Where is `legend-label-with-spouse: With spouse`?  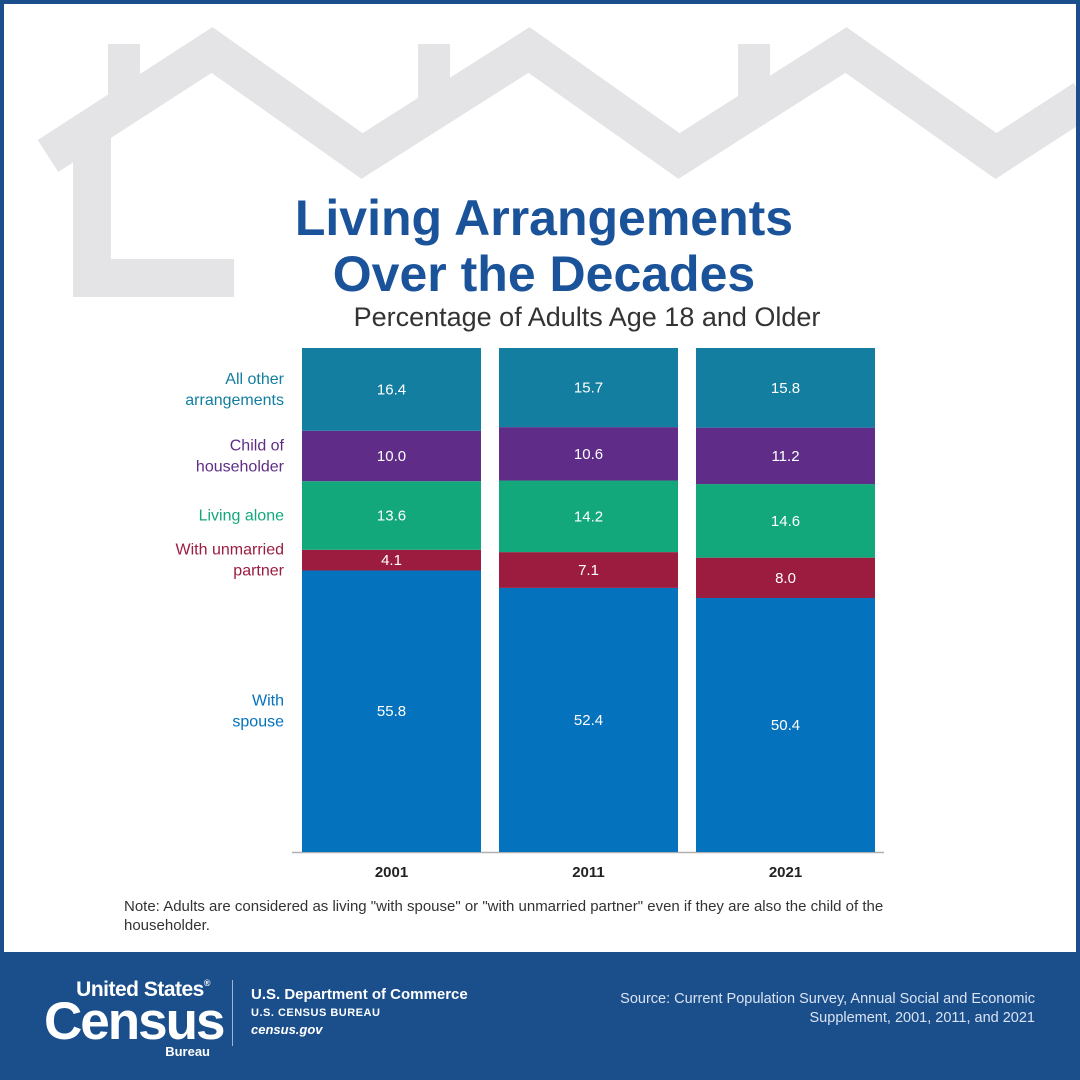 legend-label-with-spouse: With spouse is located at coordinates (258, 712).